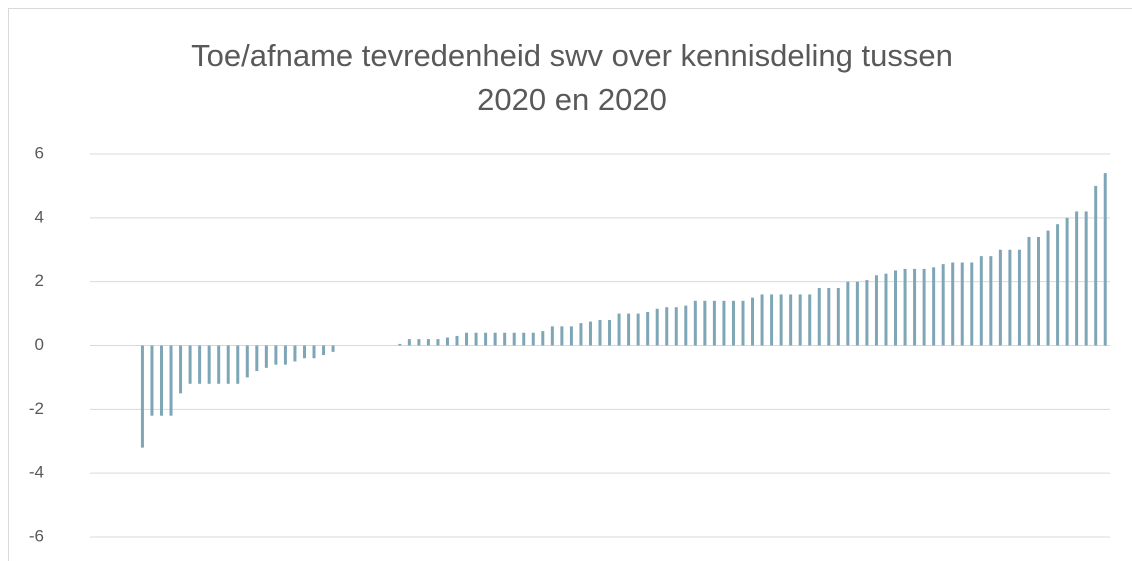  I want to click on y-tick-label: 0, so click(39, 344).